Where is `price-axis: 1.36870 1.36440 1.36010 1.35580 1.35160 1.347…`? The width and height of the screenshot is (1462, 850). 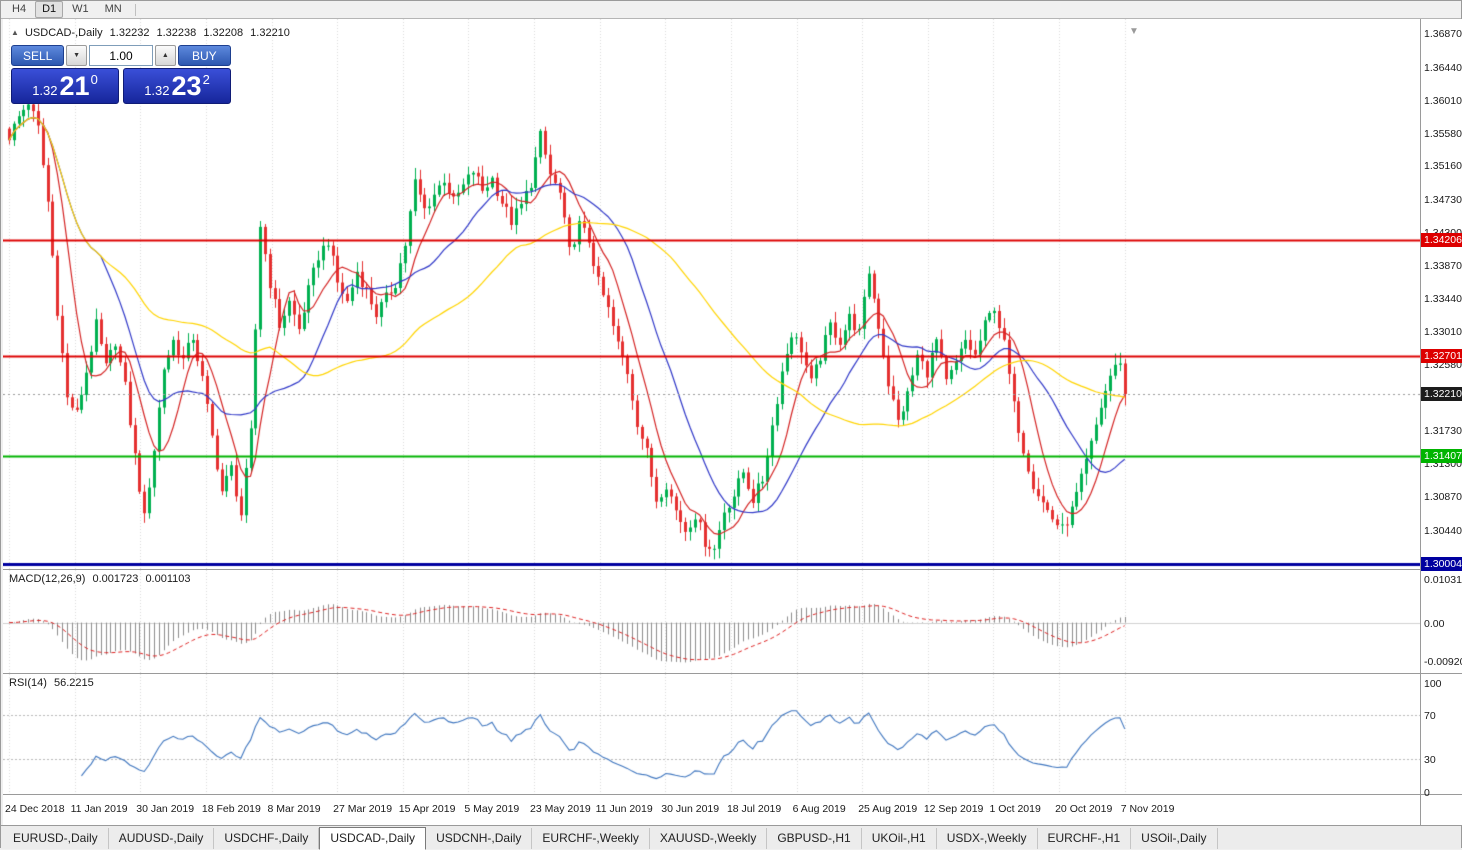
price-axis: 1.36870 1.36440 1.36010 1.35580 1.35160 1.347… is located at coordinates (1441, 422).